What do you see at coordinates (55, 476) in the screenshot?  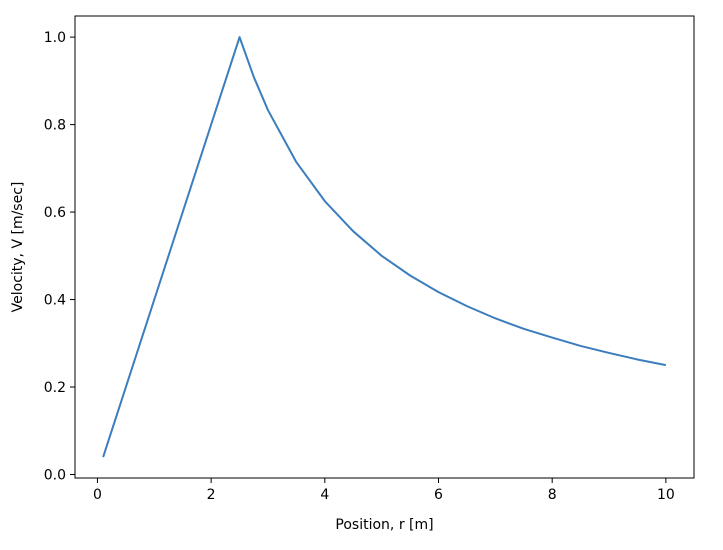 I see `y-tick-label: 0.0` at bounding box center [55, 476].